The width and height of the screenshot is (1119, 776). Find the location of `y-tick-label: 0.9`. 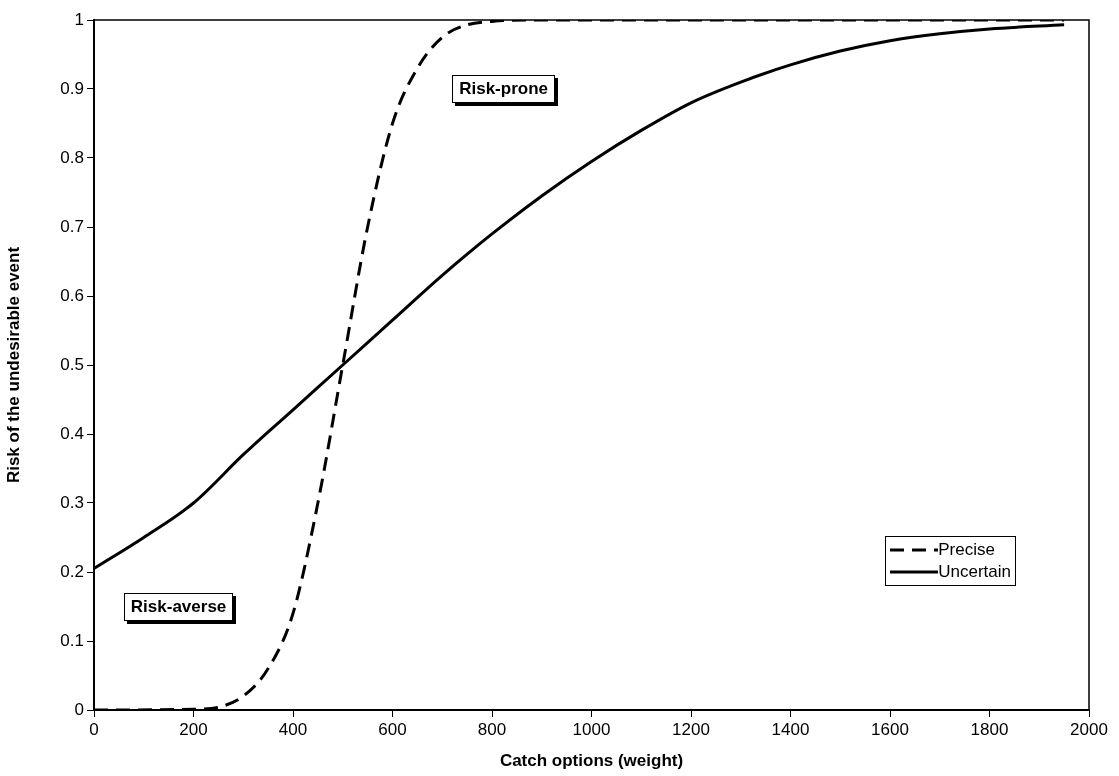

y-tick-label: 0.9 is located at coordinates (72, 88).